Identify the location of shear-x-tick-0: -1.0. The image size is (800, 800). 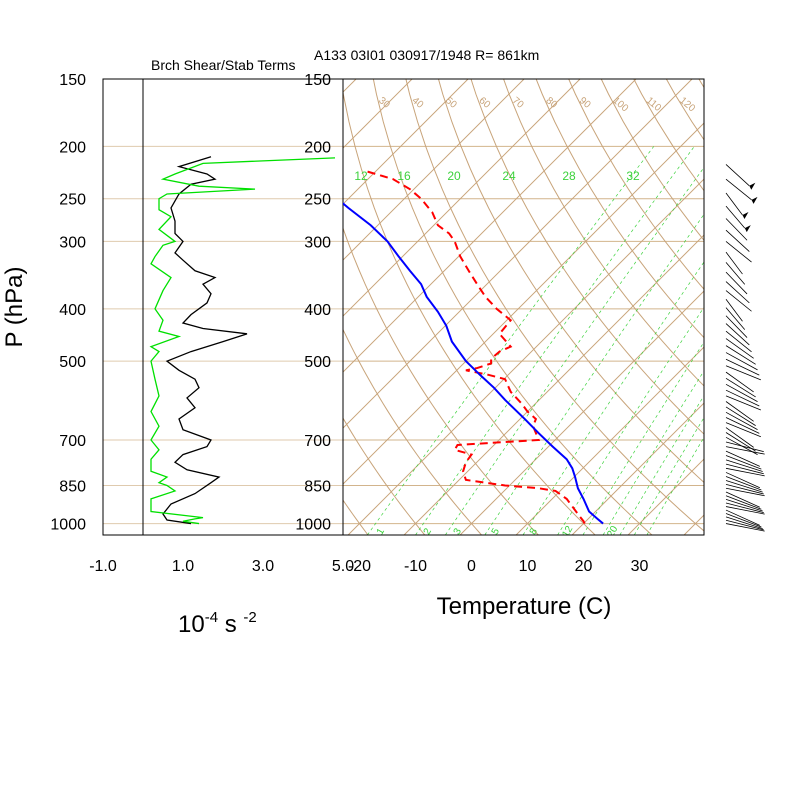
(103, 566).